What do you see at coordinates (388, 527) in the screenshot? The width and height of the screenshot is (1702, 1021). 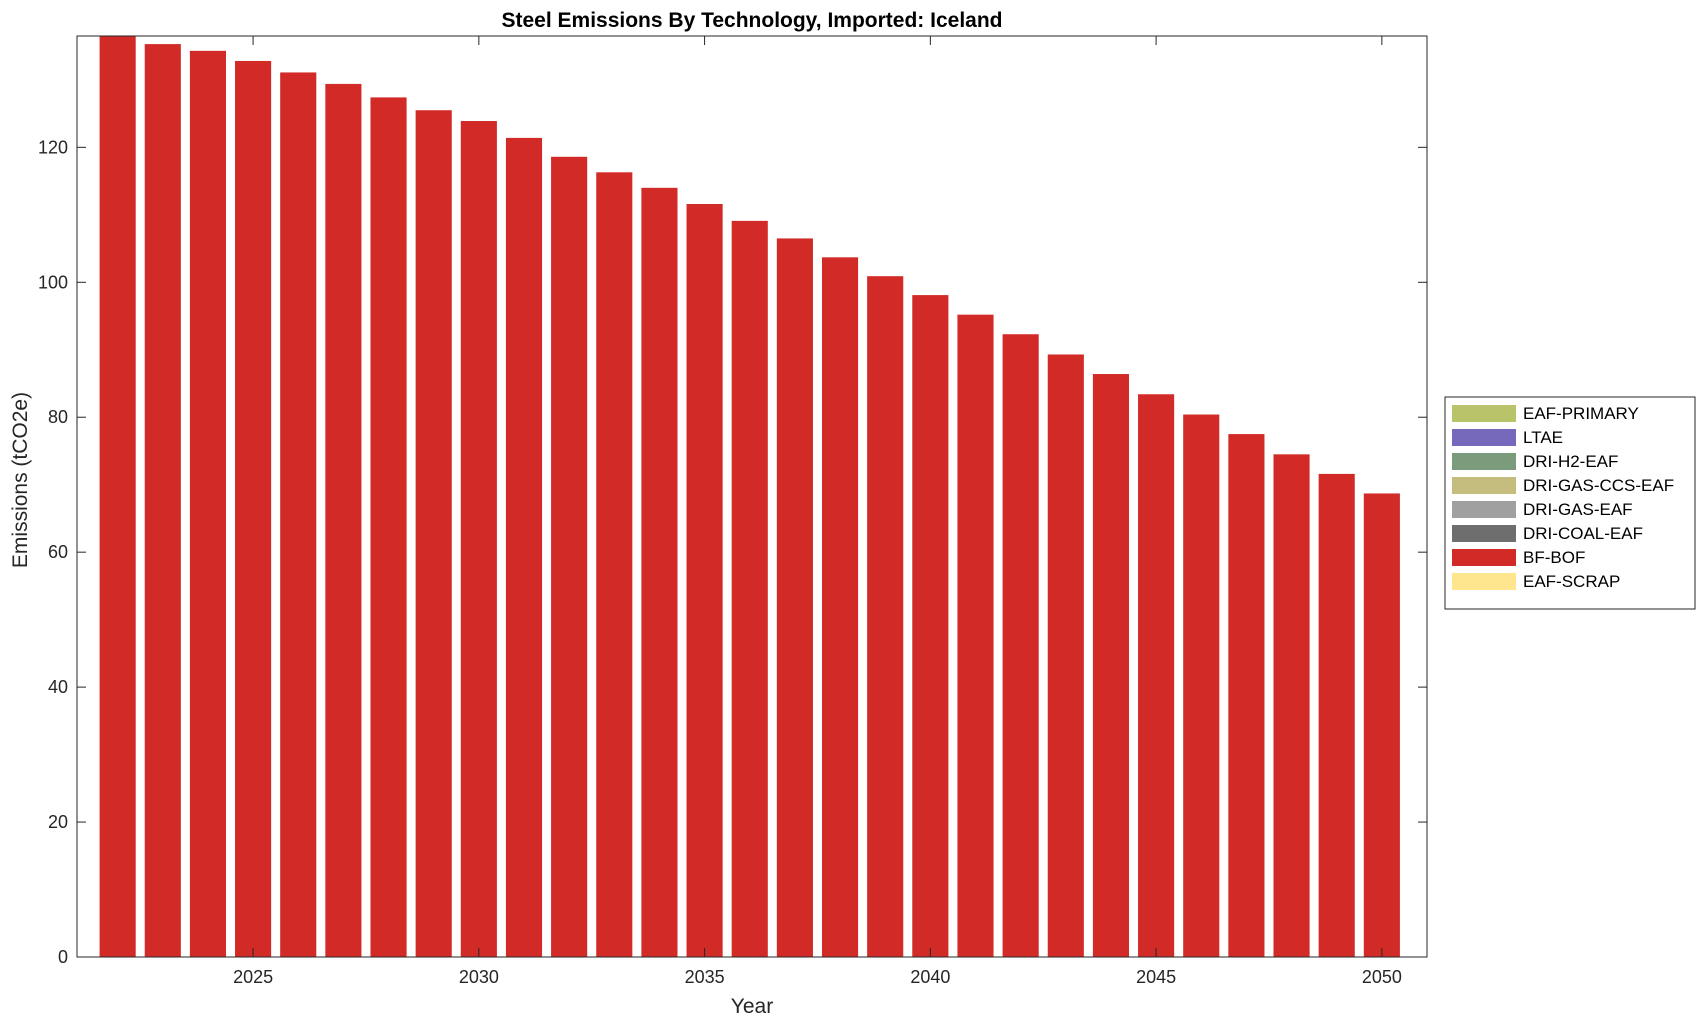 I see `bar-bf-bof-2028` at bounding box center [388, 527].